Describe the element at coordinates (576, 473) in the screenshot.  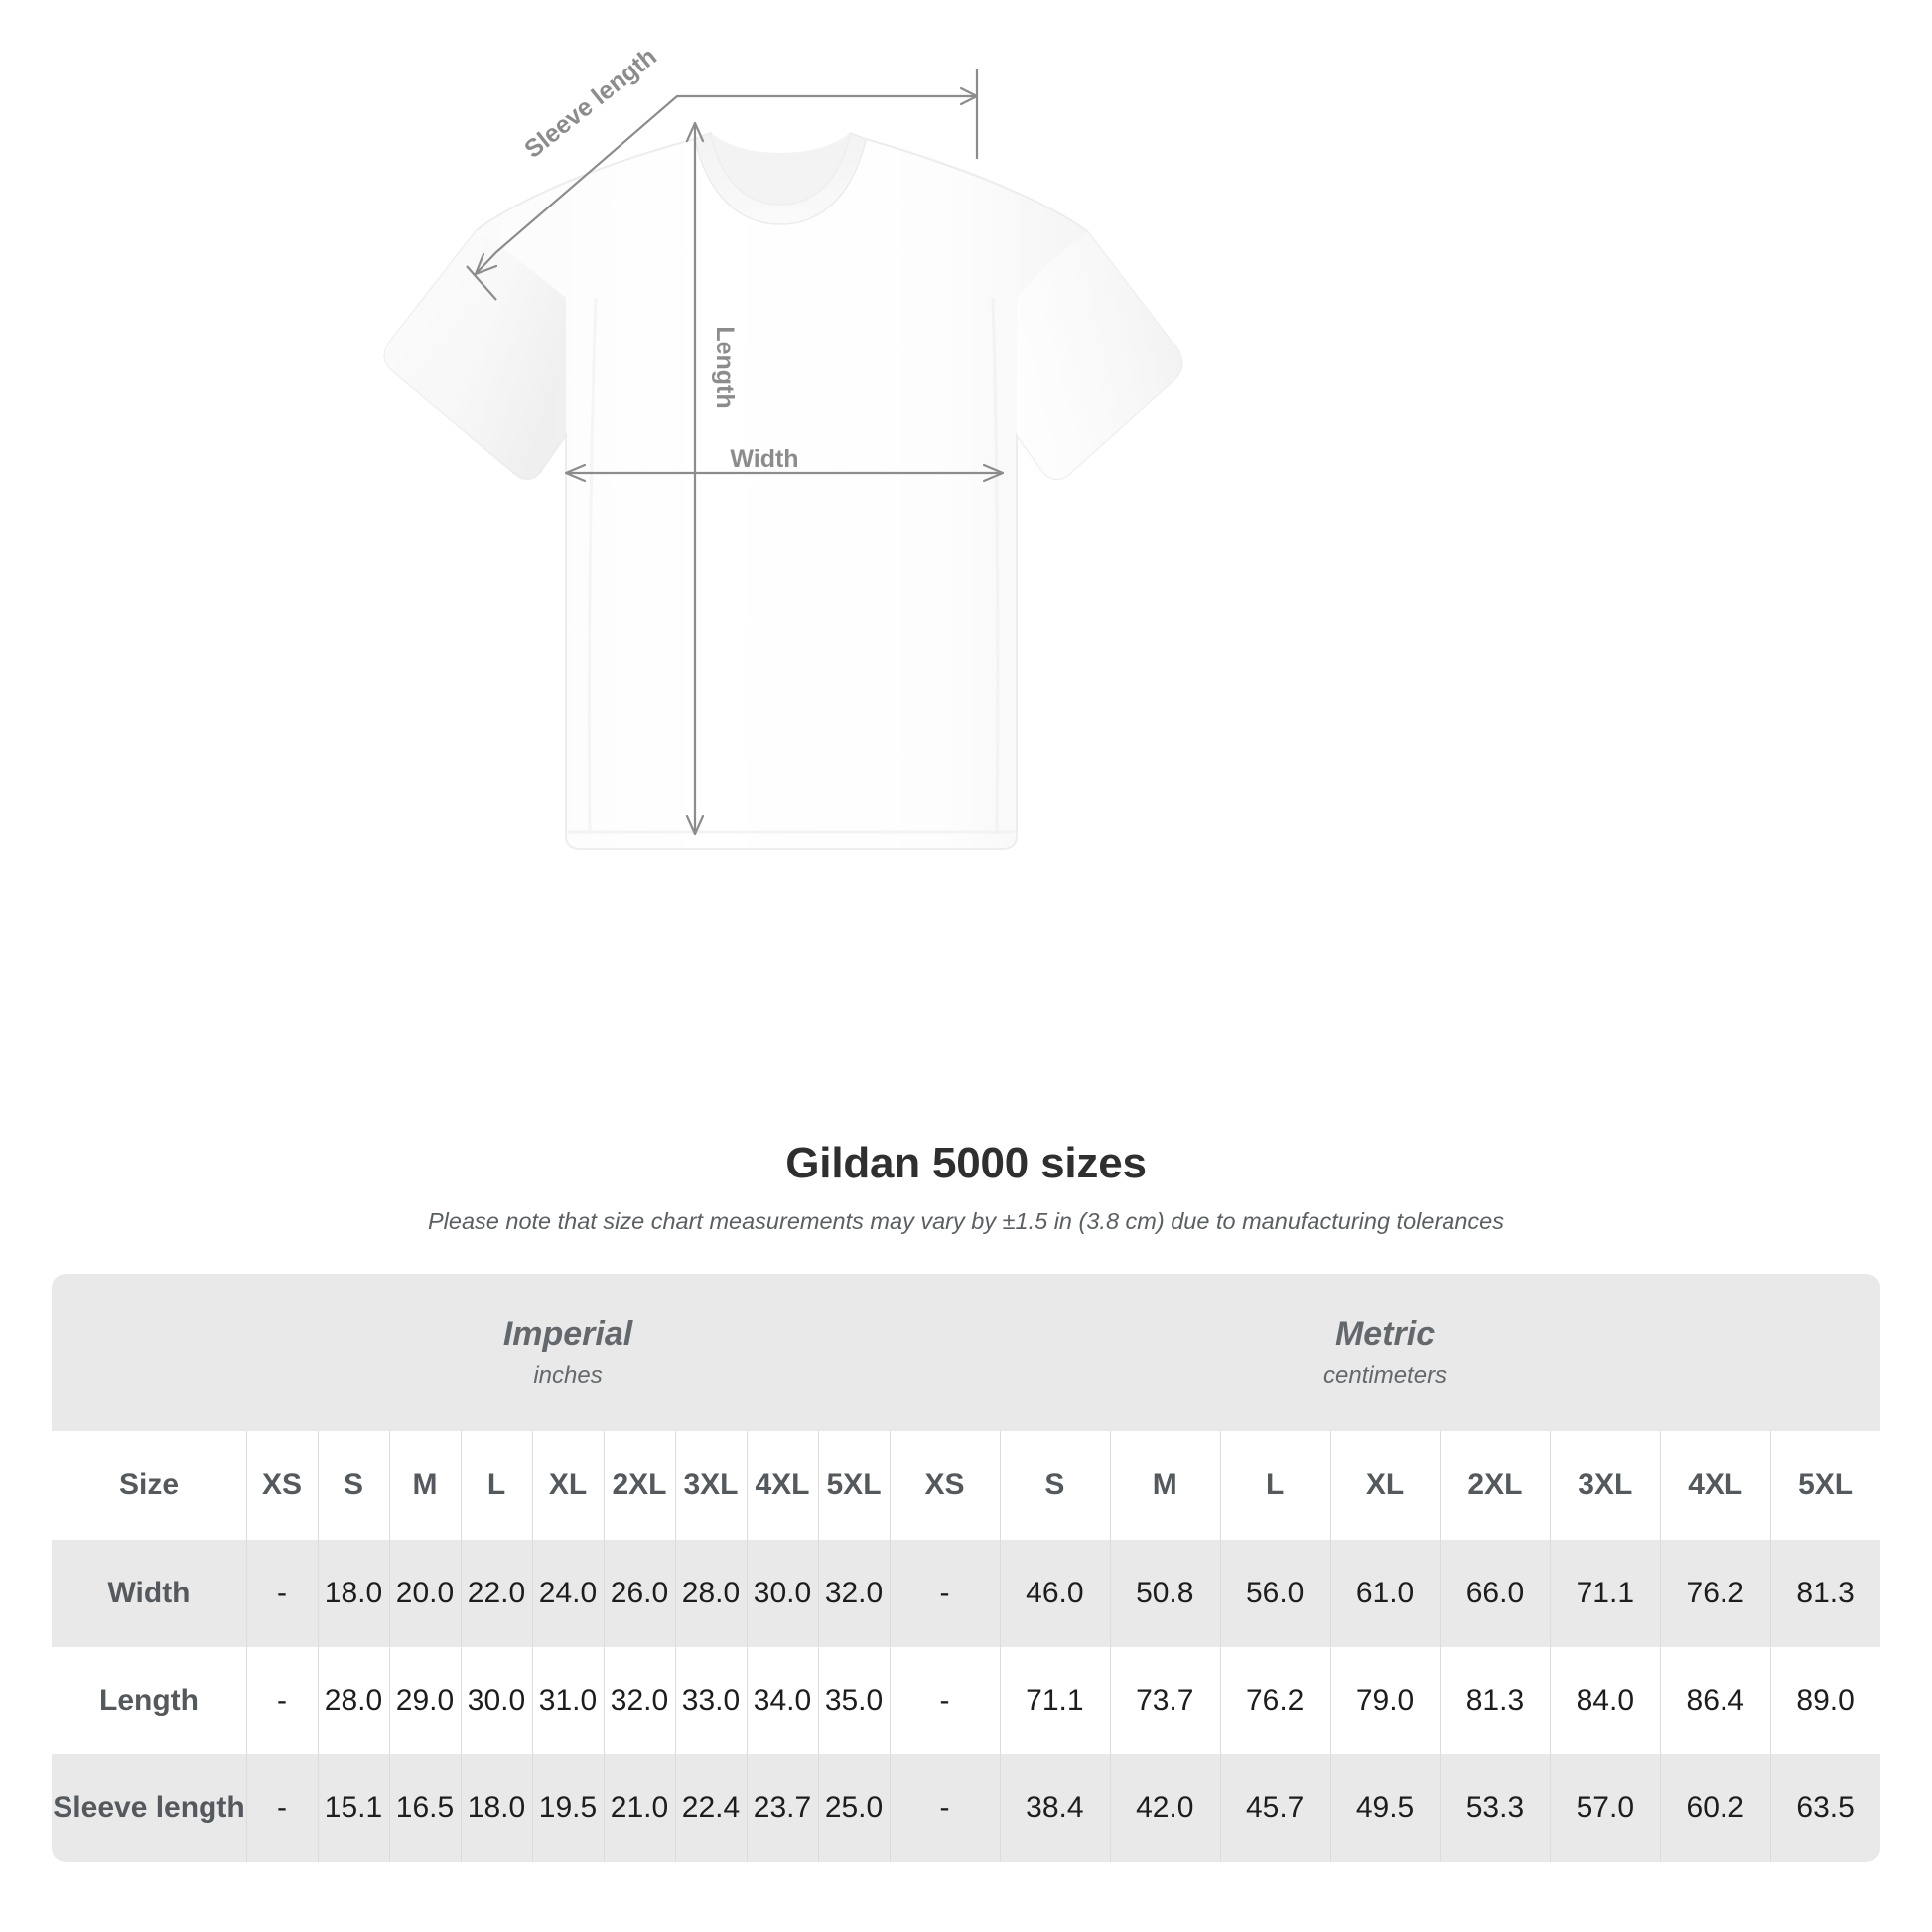
I see `width-arrow-left` at that location.